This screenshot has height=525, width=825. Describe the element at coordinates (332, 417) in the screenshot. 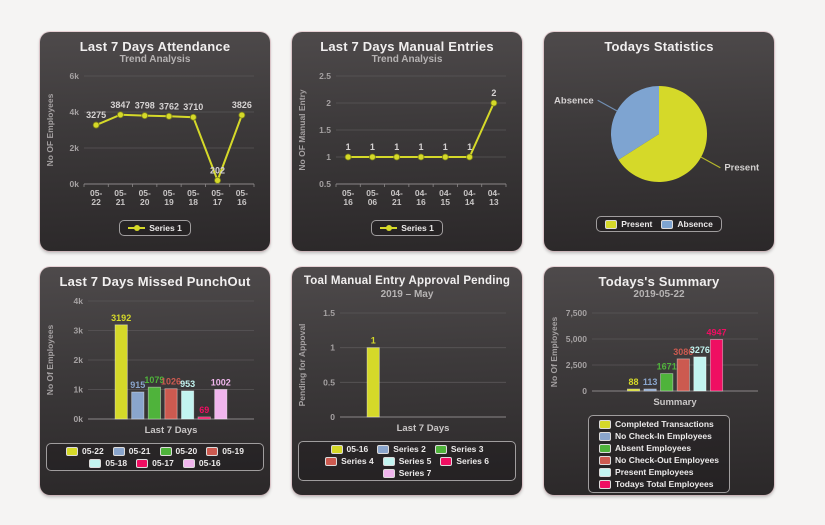

I see `y-tick-label: 0` at that location.